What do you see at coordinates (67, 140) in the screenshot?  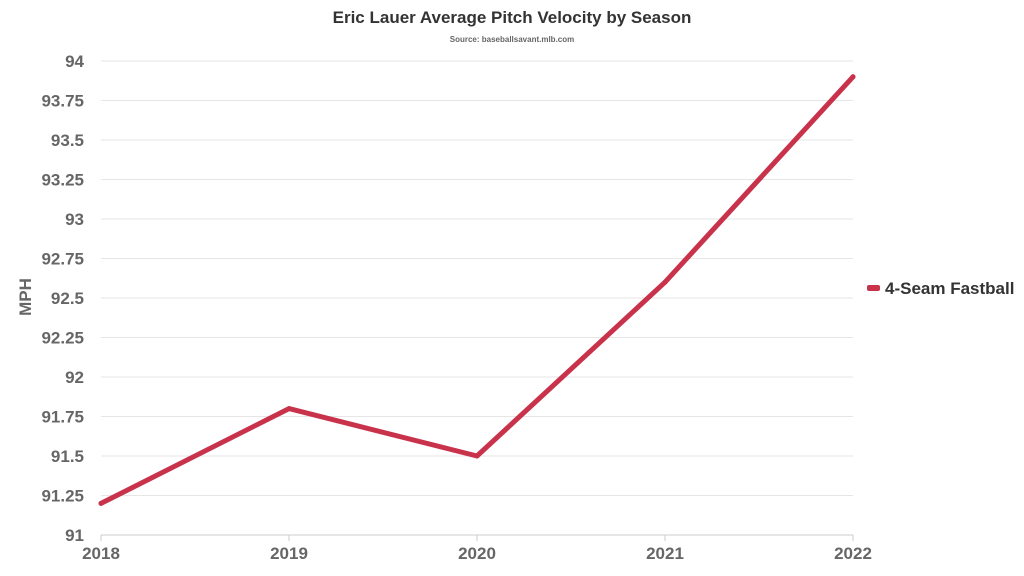 I see `y-tick-label: 93.5` at bounding box center [67, 140].